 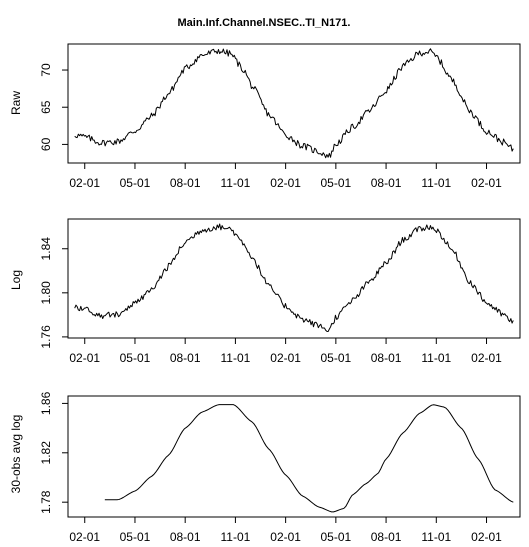 What do you see at coordinates (16, 280) in the screenshot?
I see `y-axis-label: Log` at bounding box center [16, 280].